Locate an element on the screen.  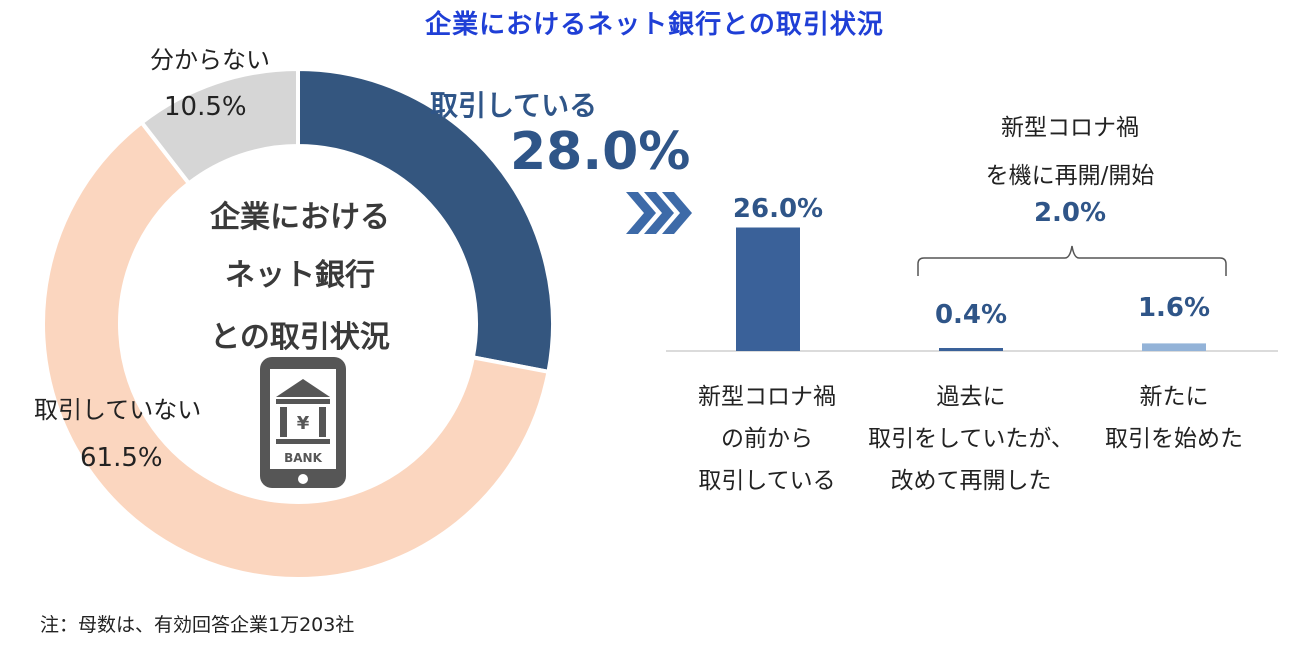
bar-category-1-line-2: 取引をしていたが、 is located at coordinates (971, 439).